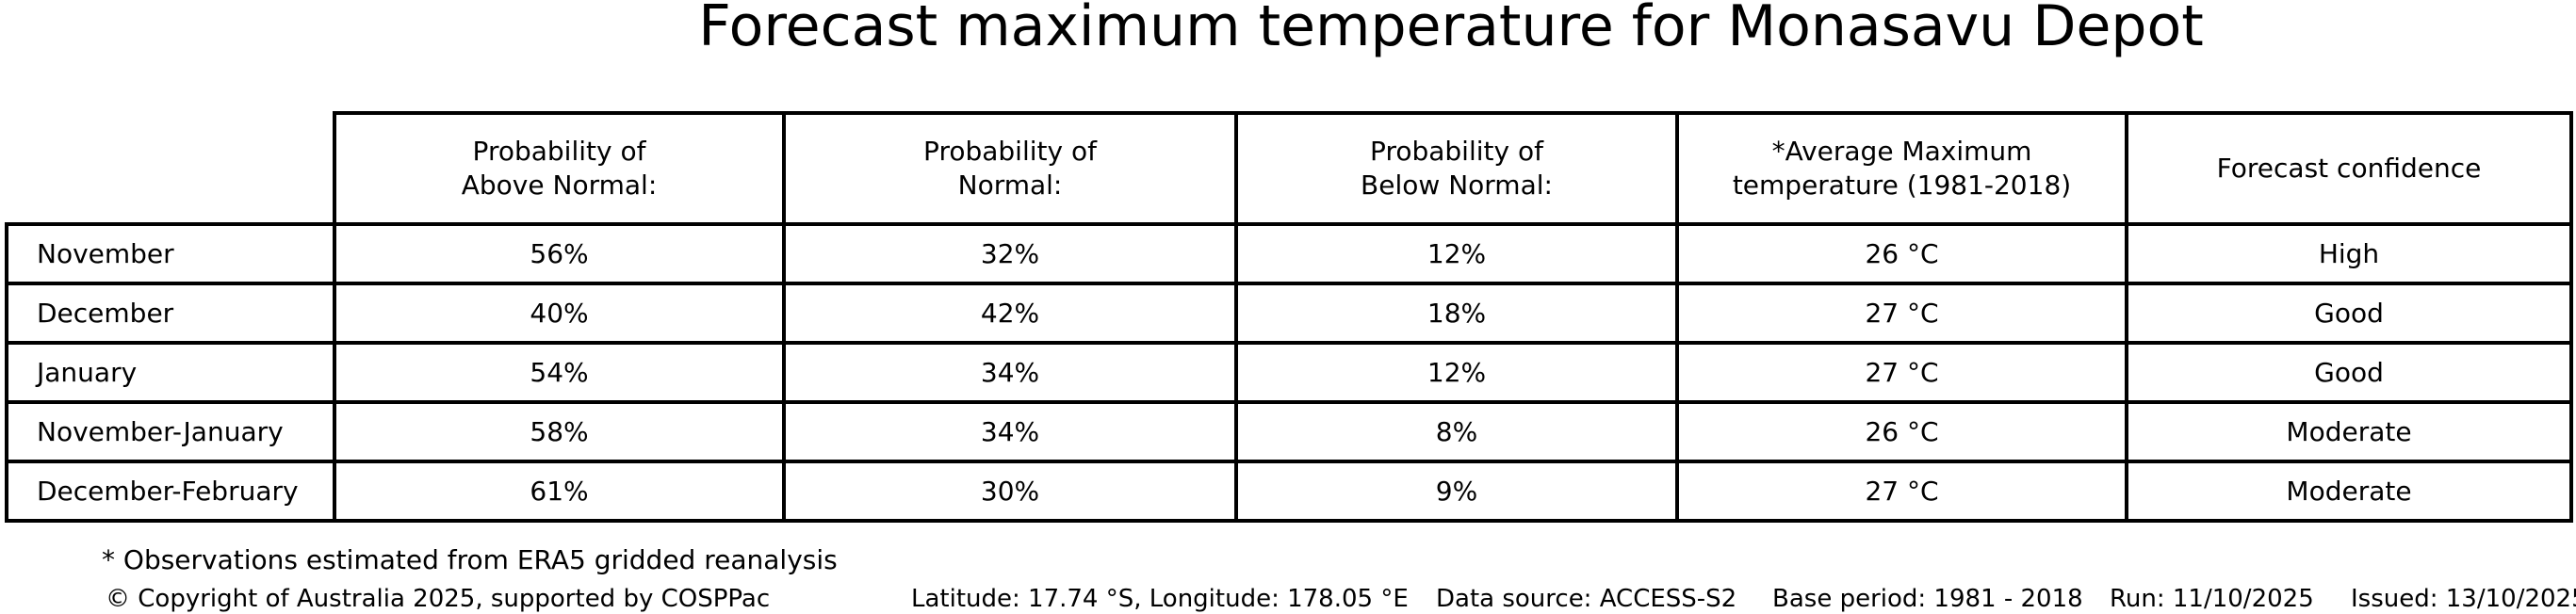  What do you see at coordinates (559, 313) in the screenshot?
I see `cell-above-normal: 40%` at bounding box center [559, 313].